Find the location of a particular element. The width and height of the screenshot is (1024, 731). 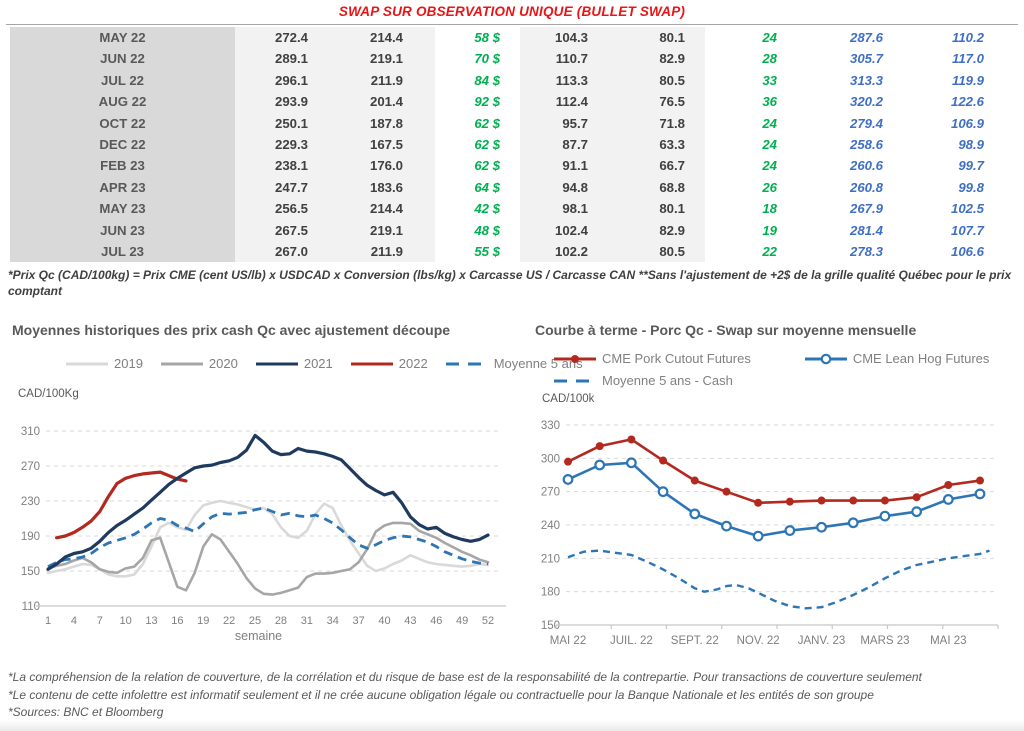

svg-text: NOV. 22 is located at coordinates (758, 641).